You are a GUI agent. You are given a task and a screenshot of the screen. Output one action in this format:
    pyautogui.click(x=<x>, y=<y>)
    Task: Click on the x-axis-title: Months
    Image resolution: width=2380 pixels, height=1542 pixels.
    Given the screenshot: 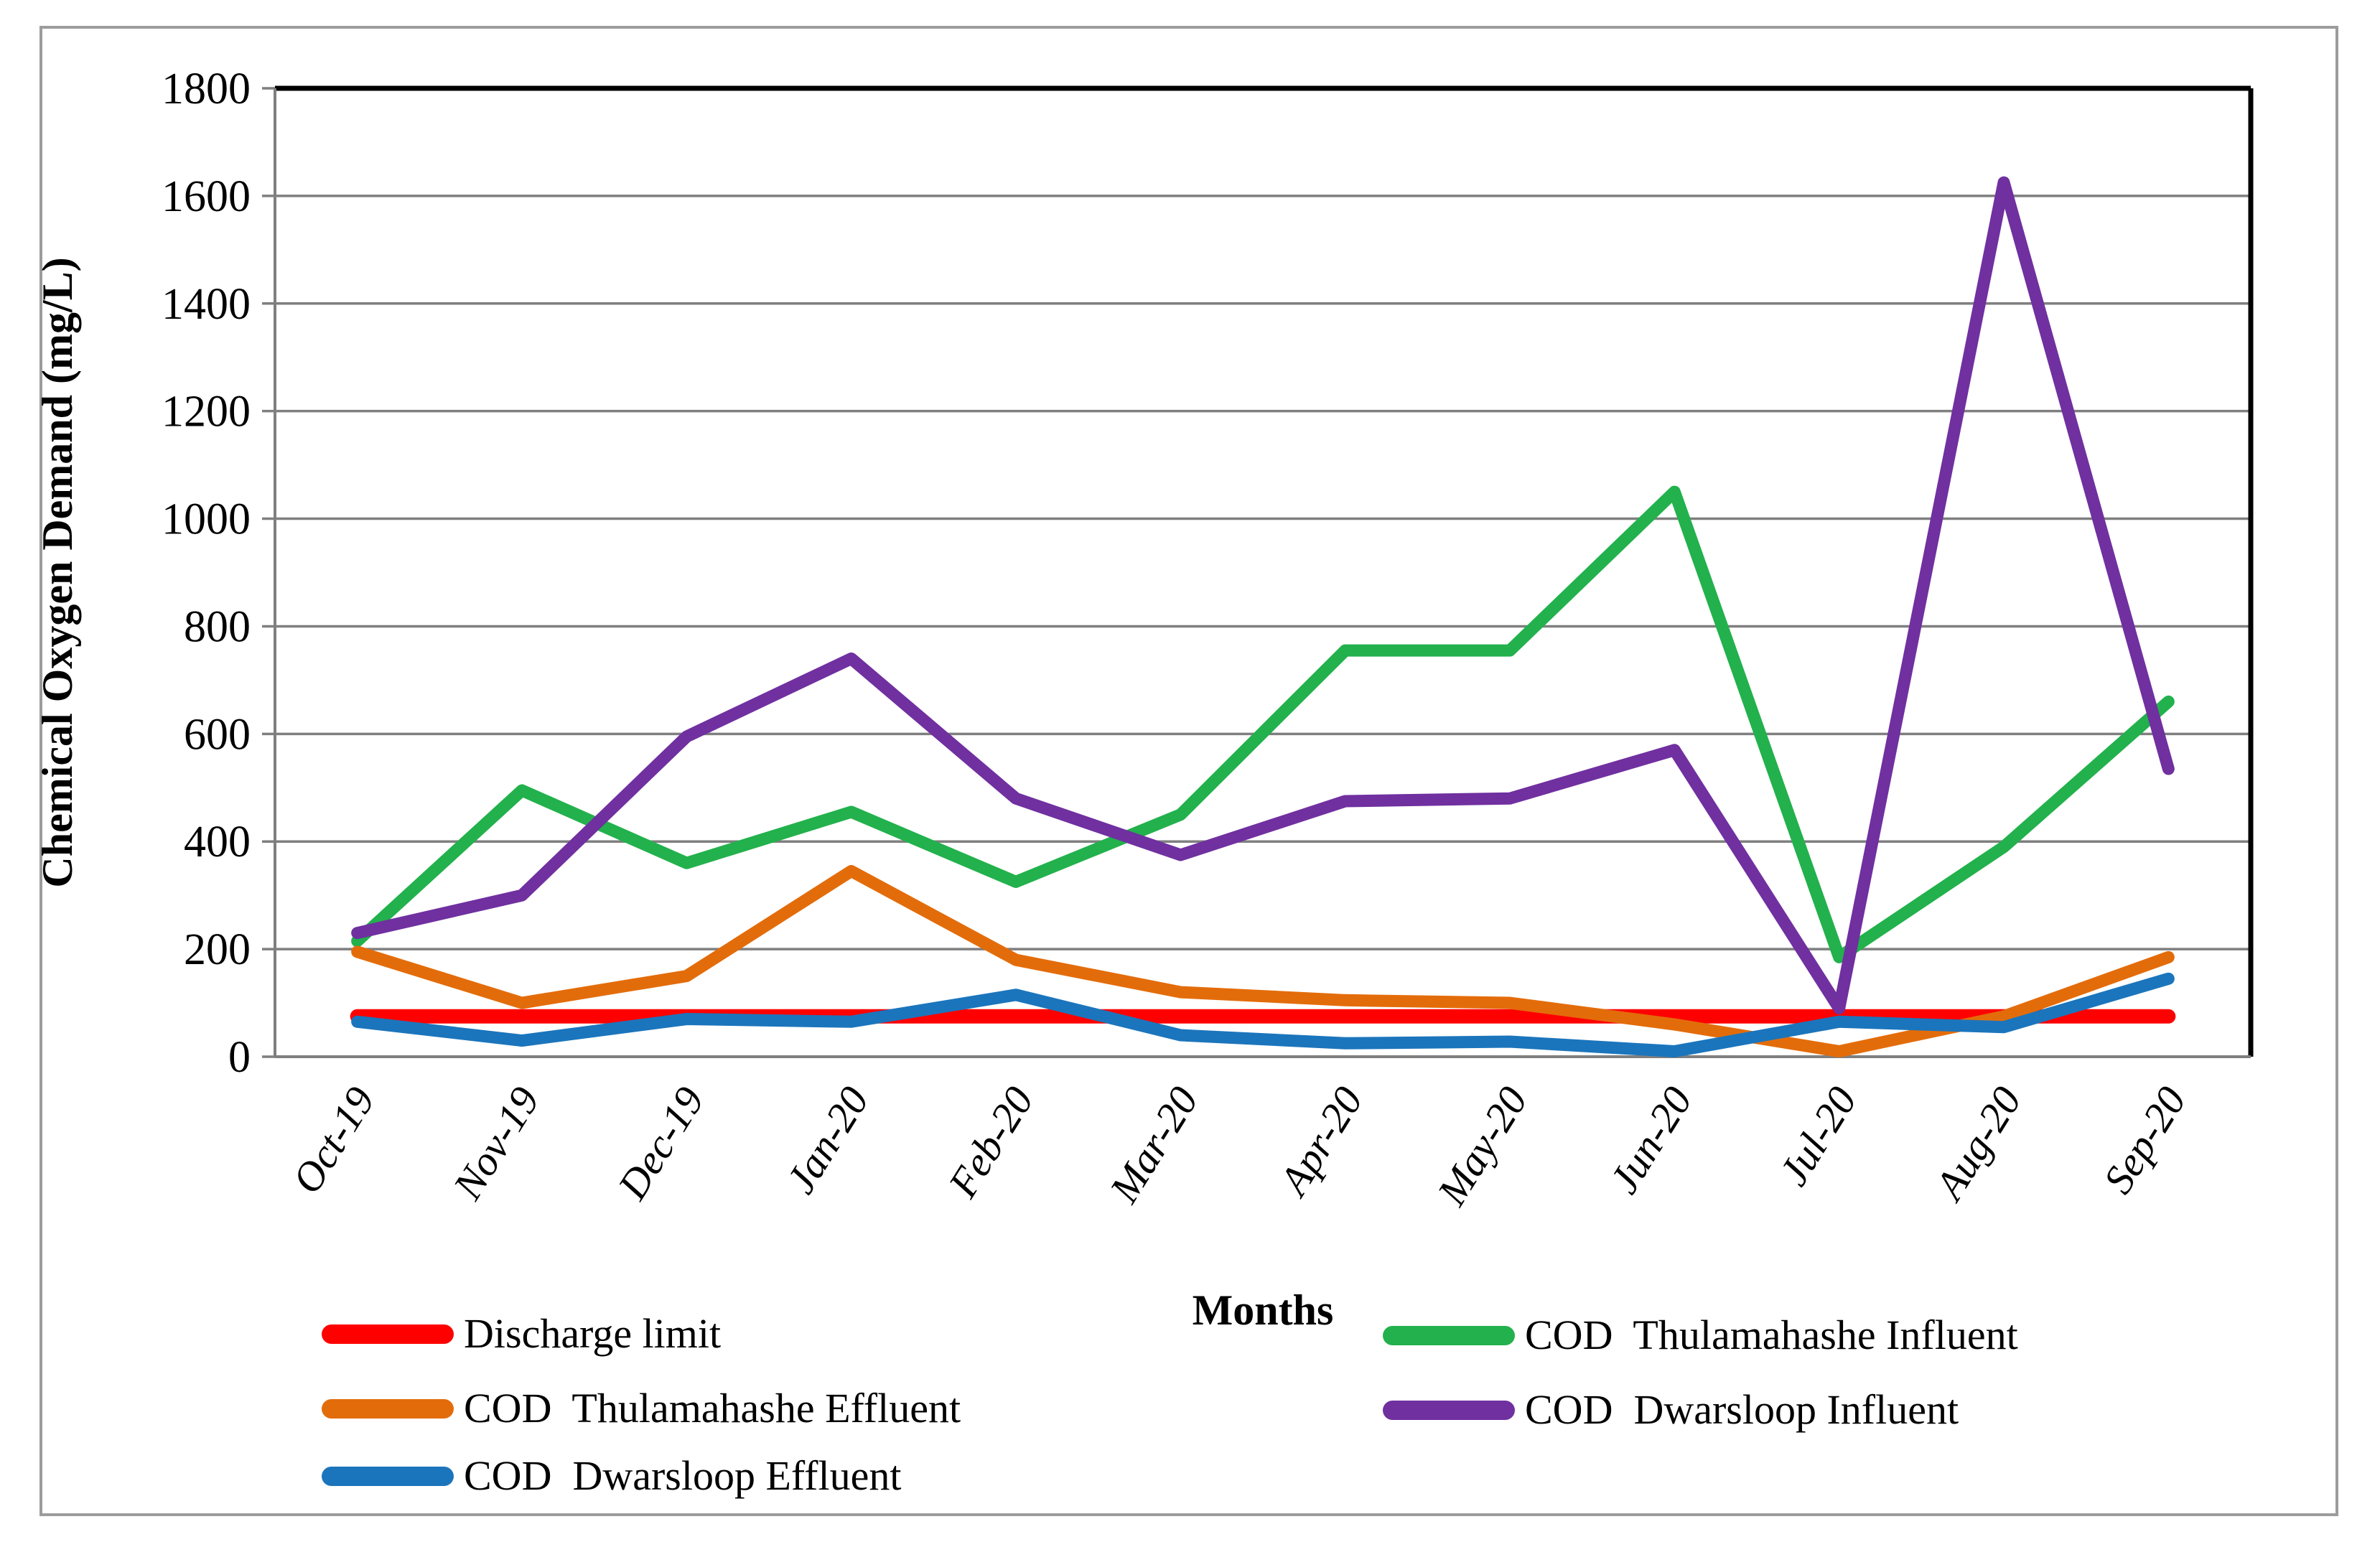 What is the action you would take?
    pyautogui.click(x=1263, y=1310)
    